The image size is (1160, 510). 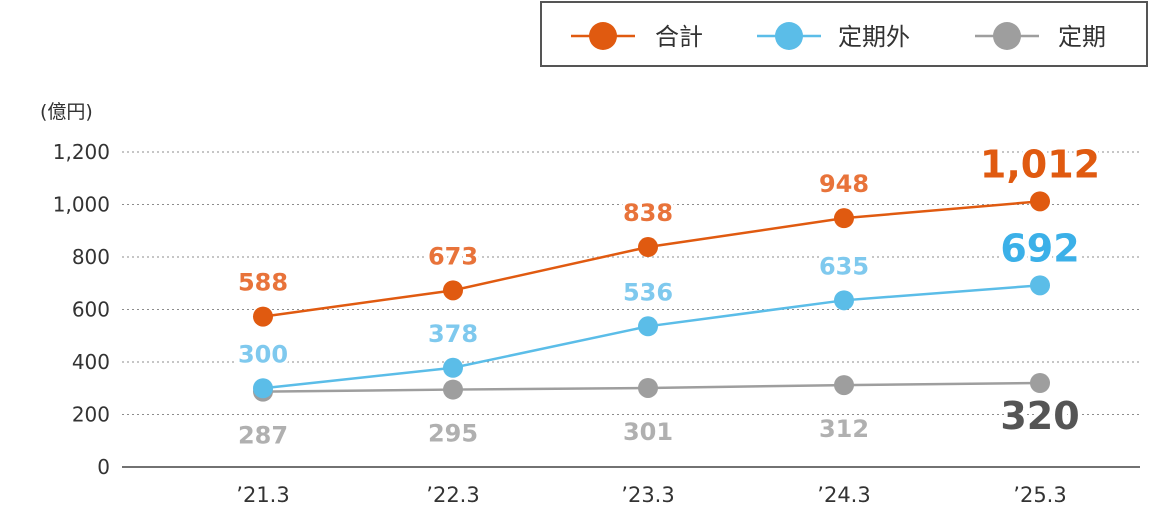 I want to click on data-label: 287, so click(x=263, y=436).